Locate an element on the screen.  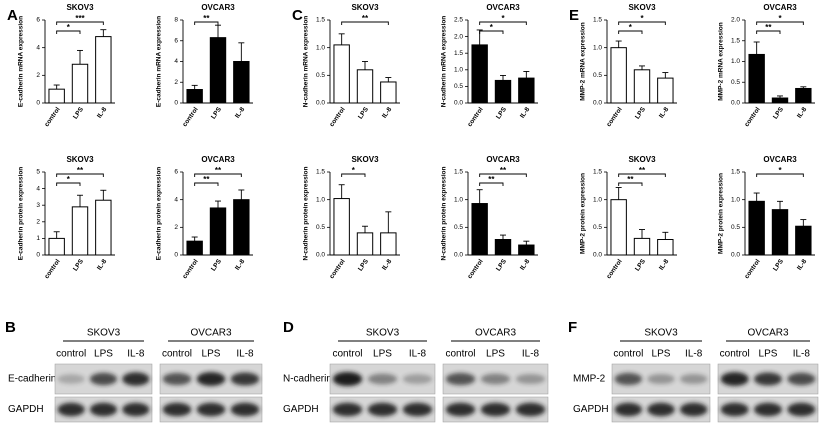
y-tick-label: 2 is located at coordinates (38, 222).